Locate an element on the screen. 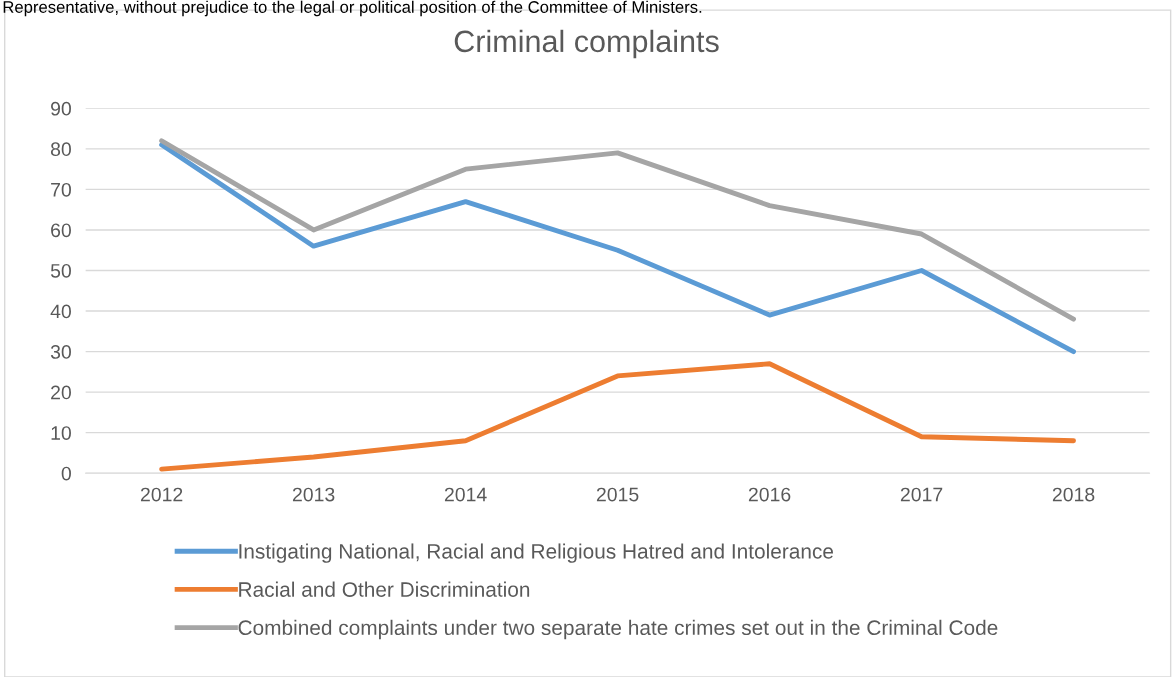 The width and height of the screenshot is (1173, 677). x-tick-label: 2016 is located at coordinates (769, 494).